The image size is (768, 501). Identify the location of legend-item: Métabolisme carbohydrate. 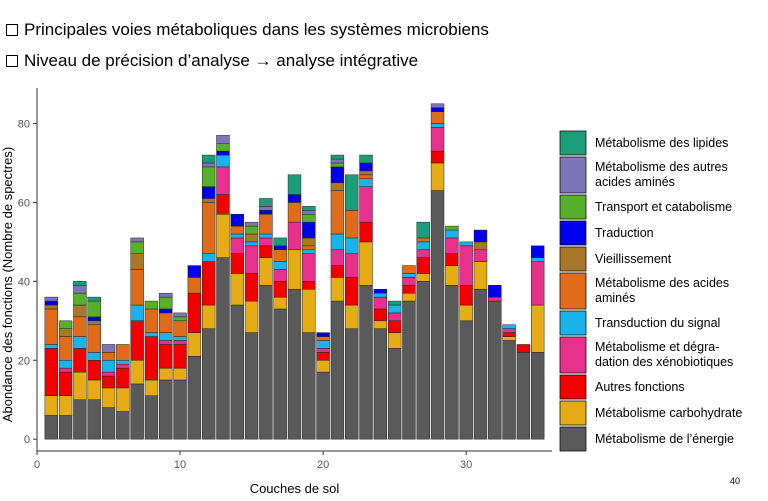
(650, 413).